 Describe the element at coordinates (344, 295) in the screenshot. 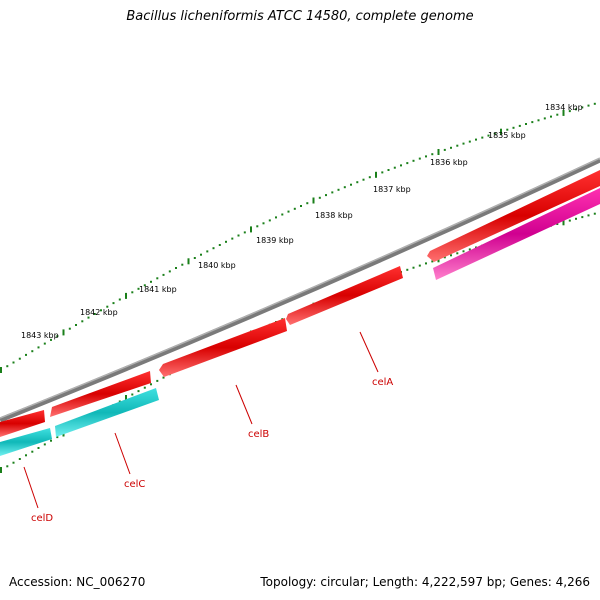

I see `gene-arrow-celA` at that location.